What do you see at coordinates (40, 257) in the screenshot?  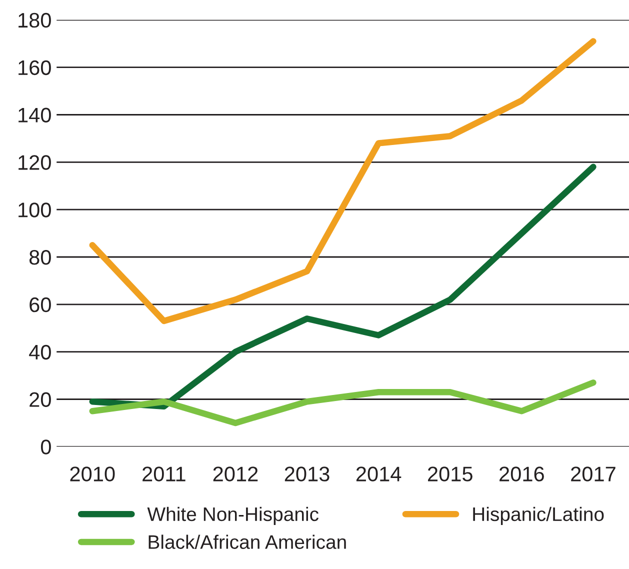 I see `y-tick-label: 80` at bounding box center [40, 257].